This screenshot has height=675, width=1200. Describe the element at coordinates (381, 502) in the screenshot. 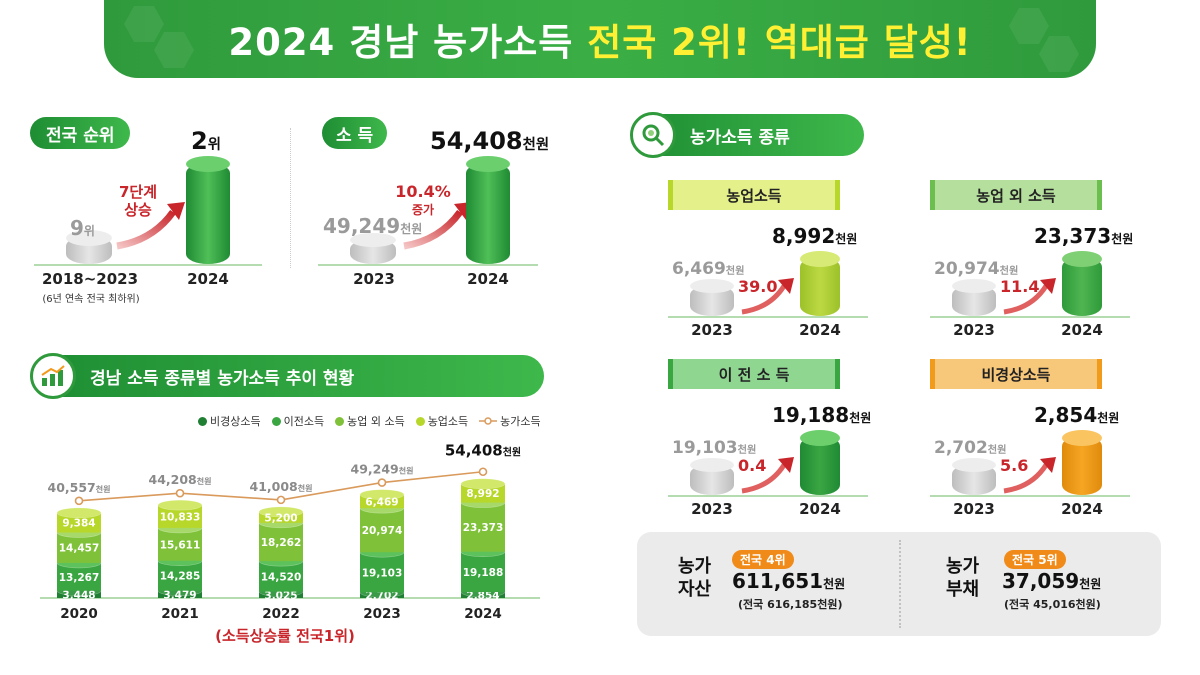

I see `bar-value-label: 6,469` at that location.